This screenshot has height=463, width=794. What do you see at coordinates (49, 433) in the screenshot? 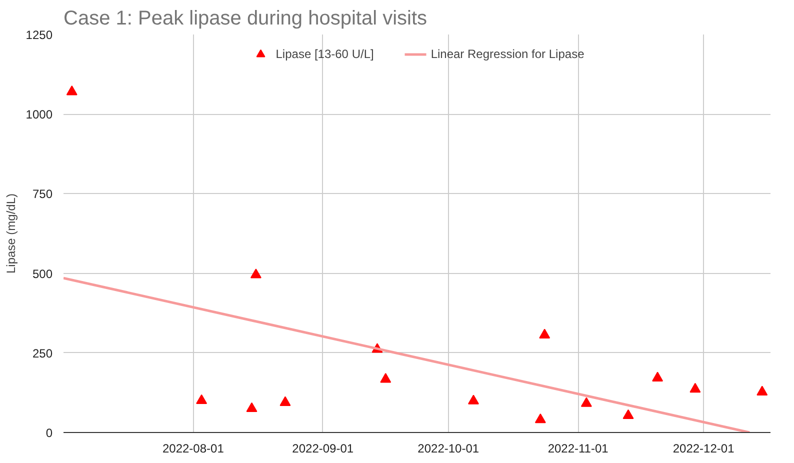
I see `y-tick-label: 0` at bounding box center [49, 433].